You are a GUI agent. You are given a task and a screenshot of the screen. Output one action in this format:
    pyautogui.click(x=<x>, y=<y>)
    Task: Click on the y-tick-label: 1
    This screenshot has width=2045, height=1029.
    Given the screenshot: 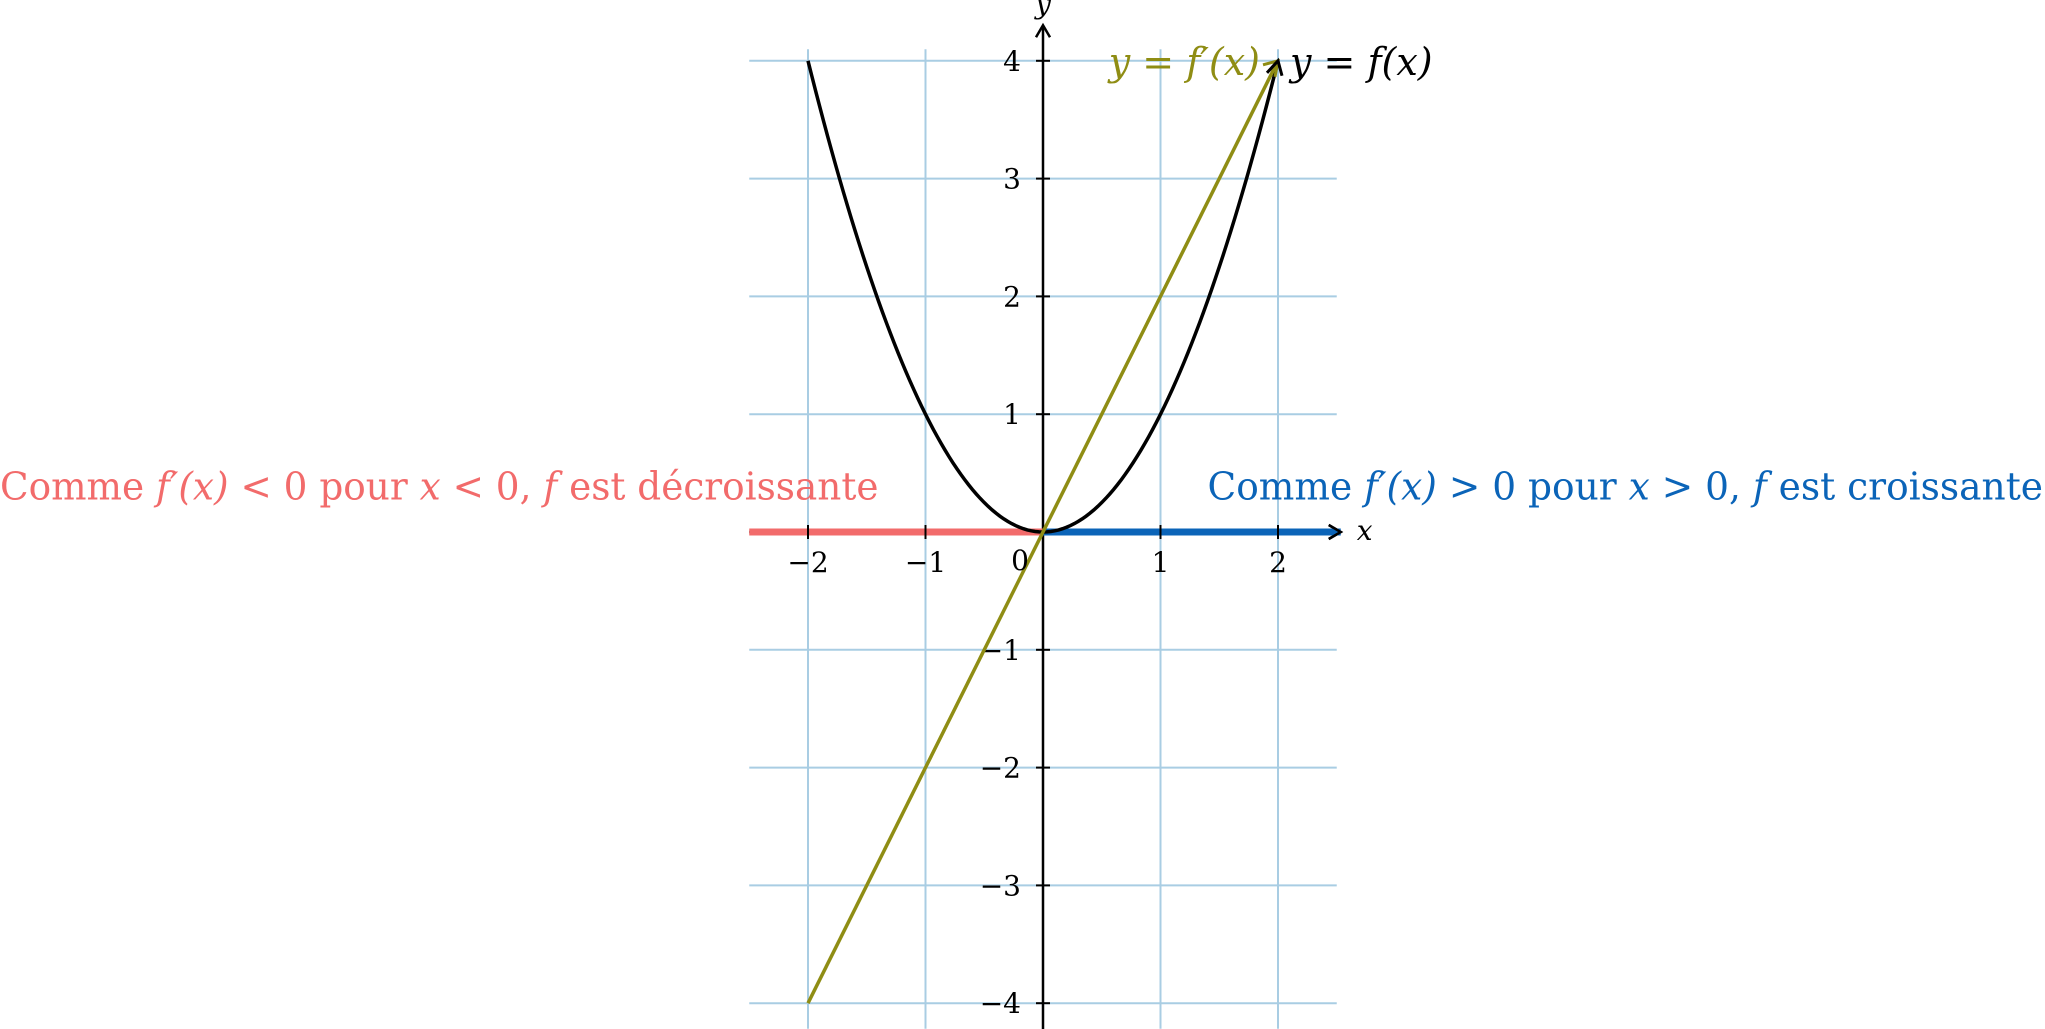 What is the action you would take?
    pyautogui.click(x=1012, y=414)
    